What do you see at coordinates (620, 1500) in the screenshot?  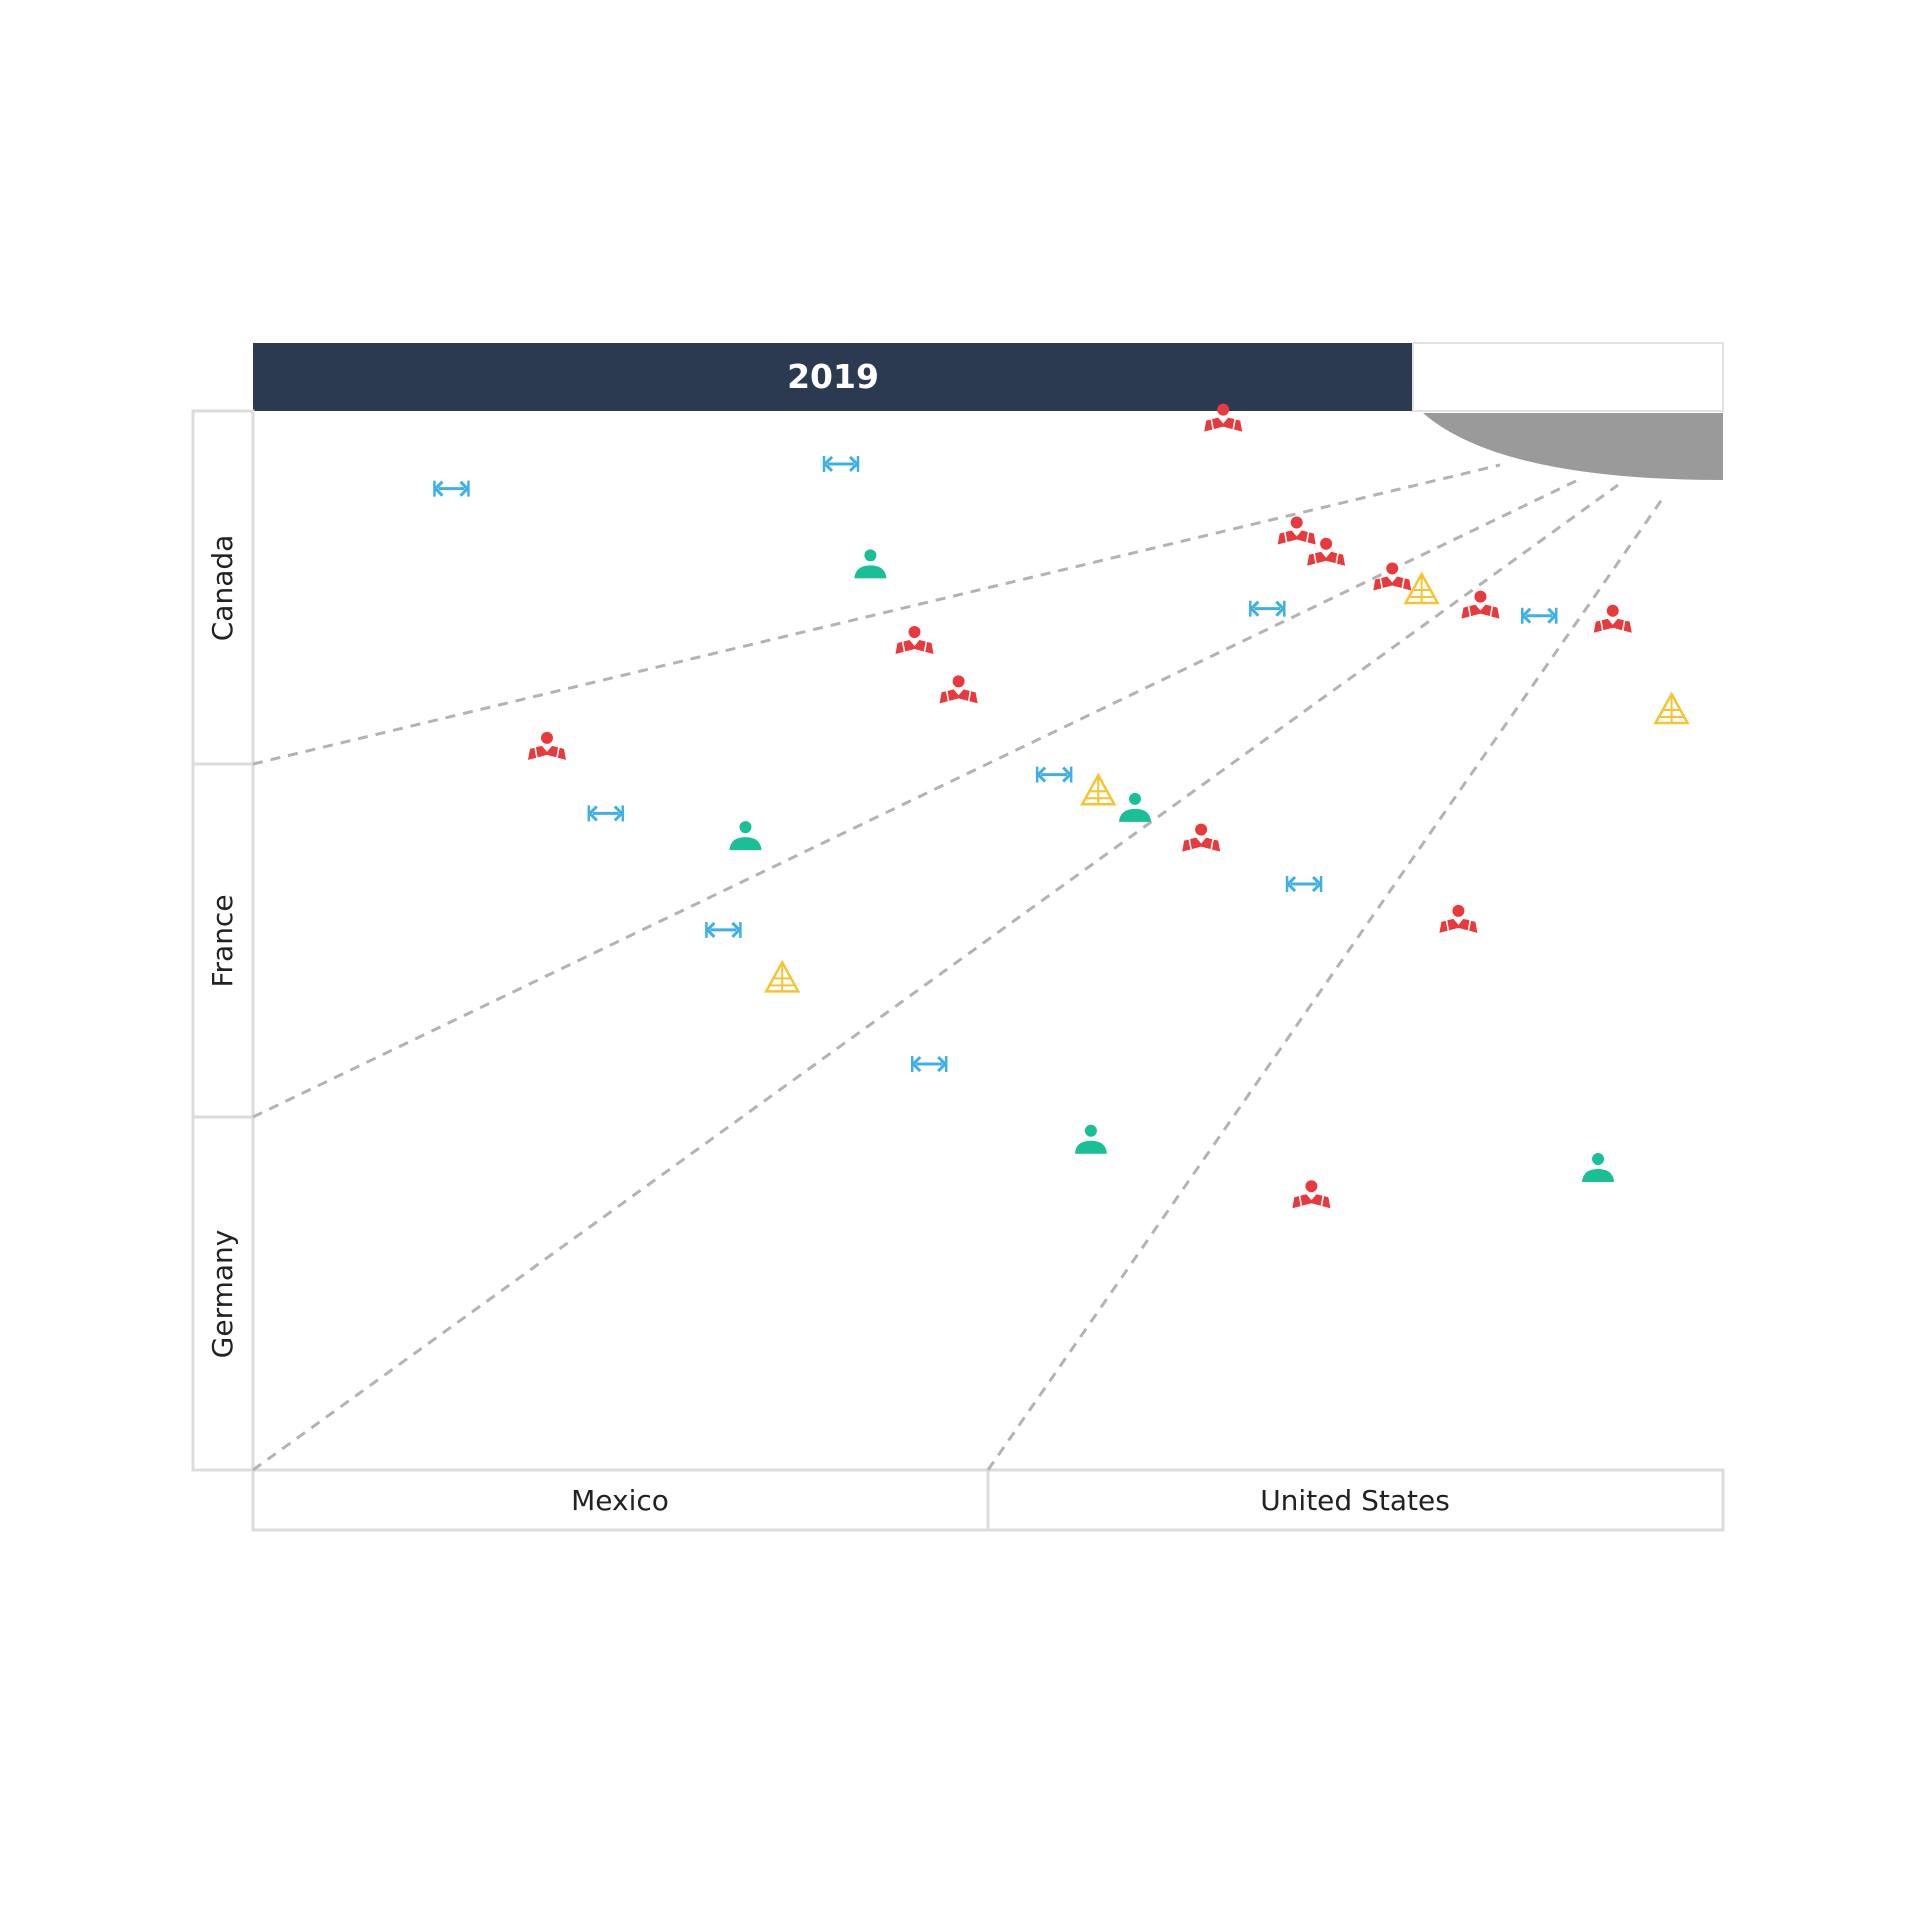 I see `column-label-mexico: Mexico` at bounding box center [620, 1500].